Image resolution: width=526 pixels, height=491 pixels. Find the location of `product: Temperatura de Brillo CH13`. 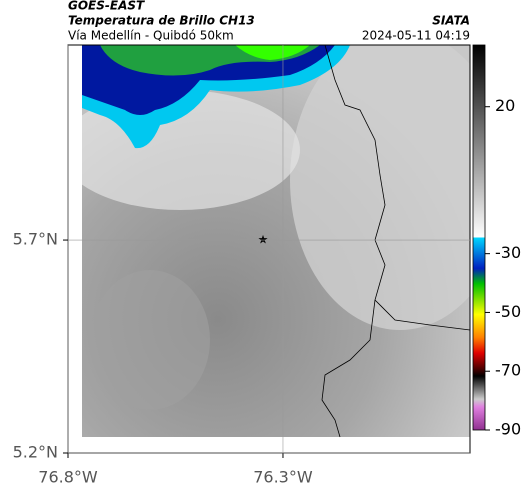

product: Temperatura de Brillo CH13 is located at coordinates (161, 21).